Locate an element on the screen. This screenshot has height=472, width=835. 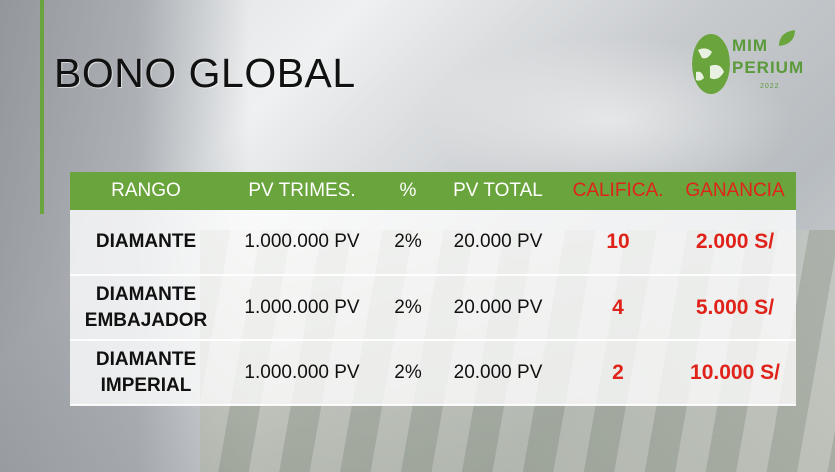
header-pv-total: PV TOTAL is located at coordinates (498, 190).